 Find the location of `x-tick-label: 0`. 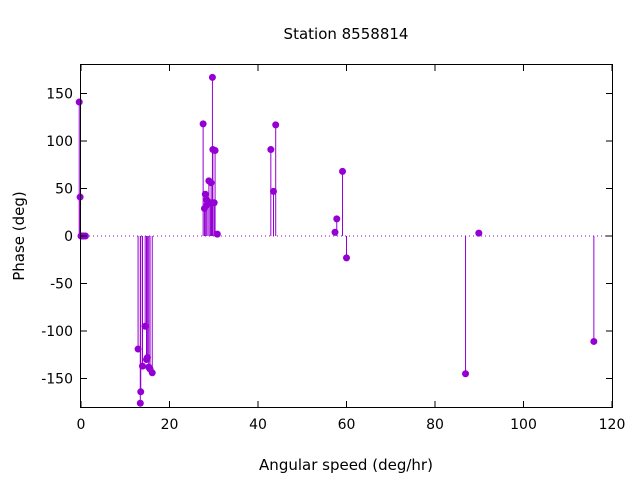

x-tick-label: 0 is located at coordinates (81, 425).